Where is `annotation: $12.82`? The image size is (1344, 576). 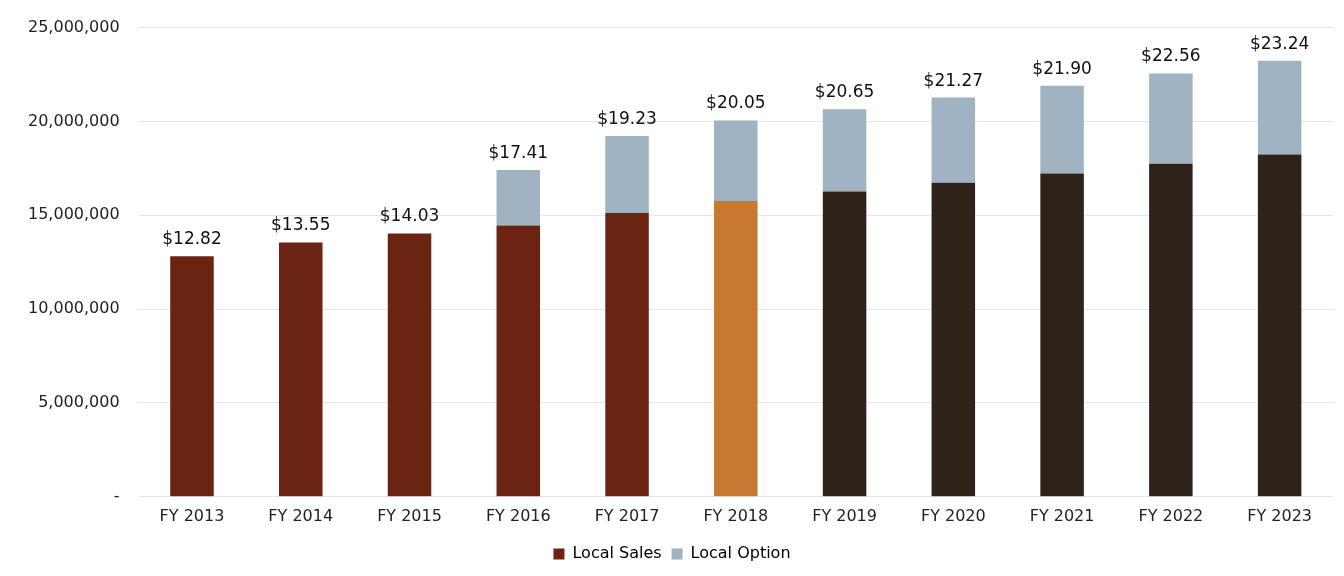
annotation: $12.82 is located at coordinates (192, 238).